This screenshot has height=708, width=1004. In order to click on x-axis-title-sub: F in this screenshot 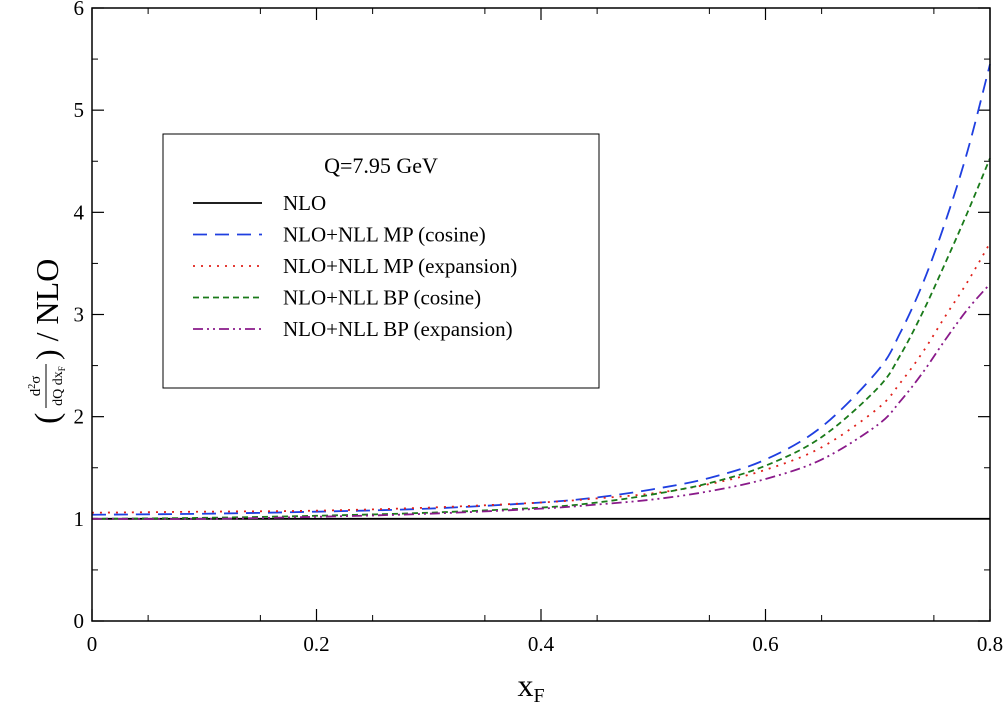, I will do `click(538, 696)`.